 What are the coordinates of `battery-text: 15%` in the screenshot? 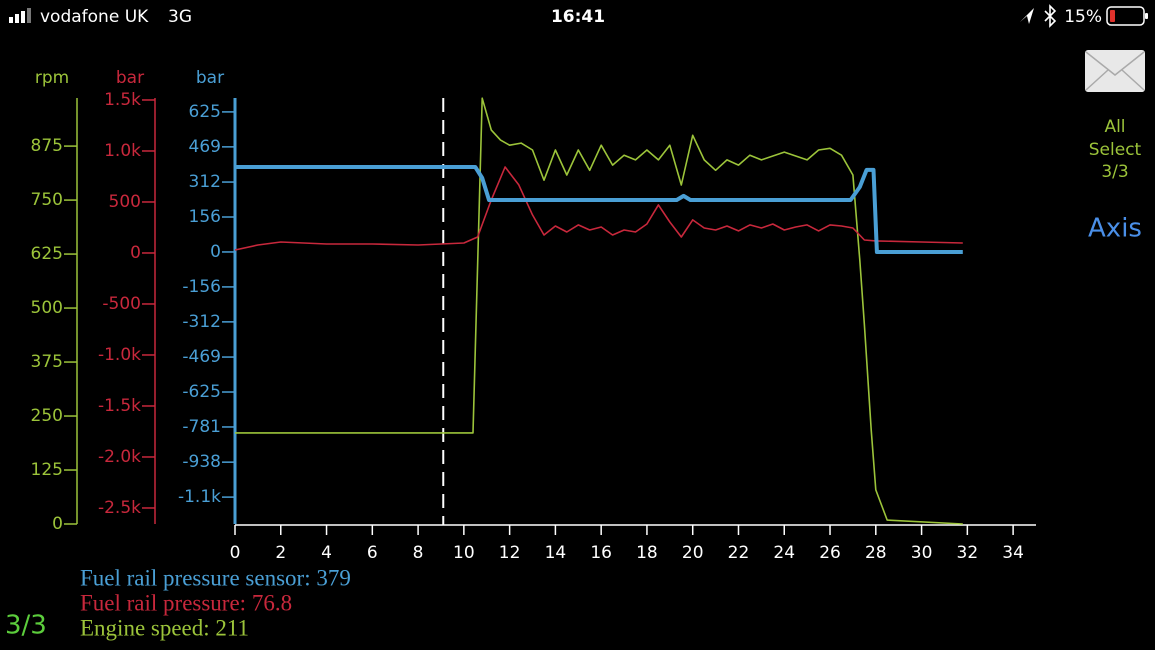 It's located at (1083, 17).